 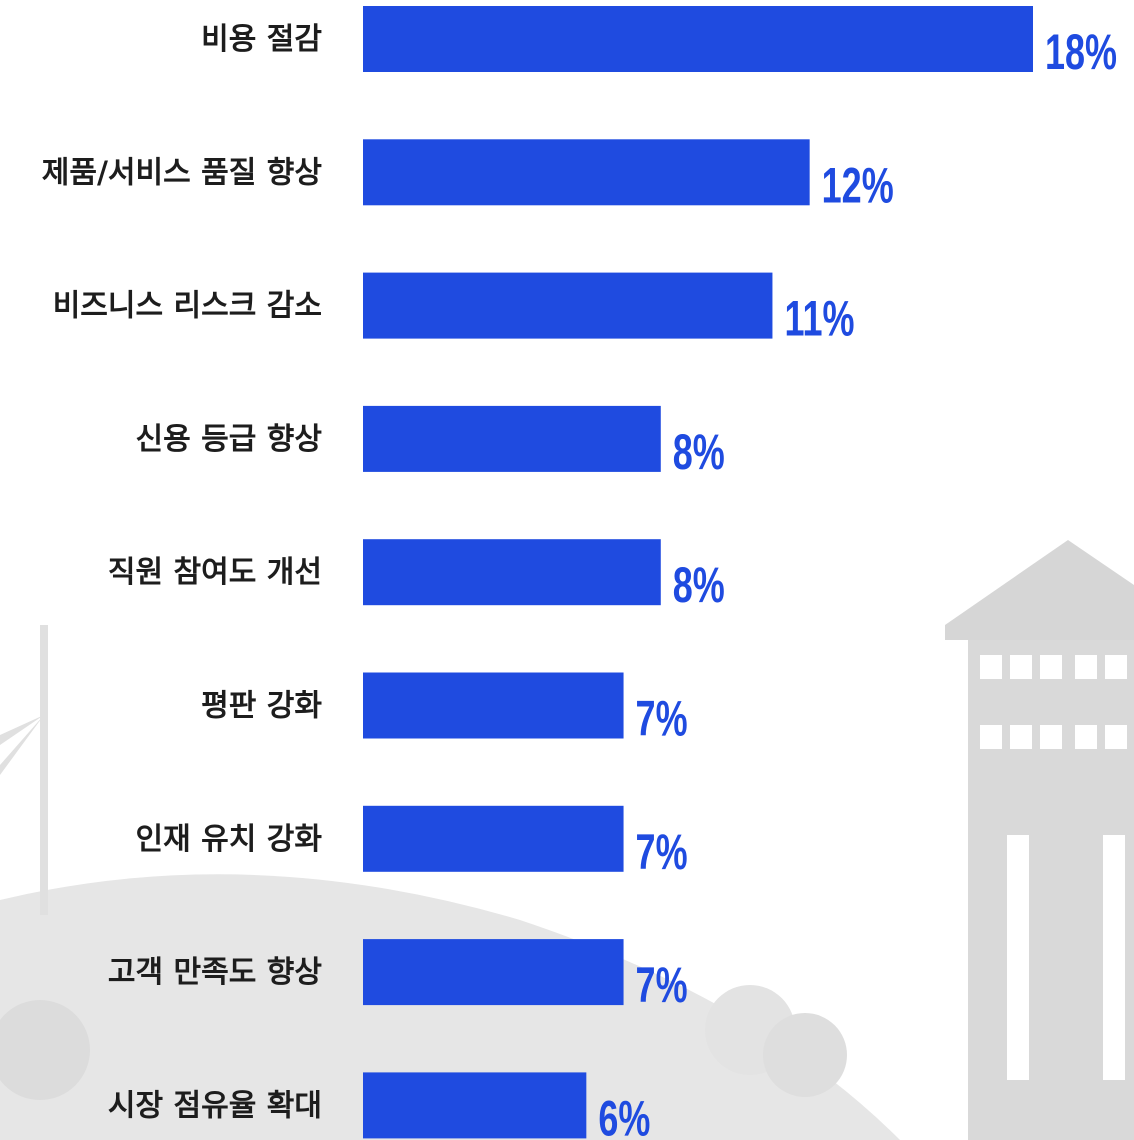 What do you see at coordinates (187, 306) in the screenshot?
I see `category-label: 비즈니스 리스크 감소` at bounding box center [187, 306].